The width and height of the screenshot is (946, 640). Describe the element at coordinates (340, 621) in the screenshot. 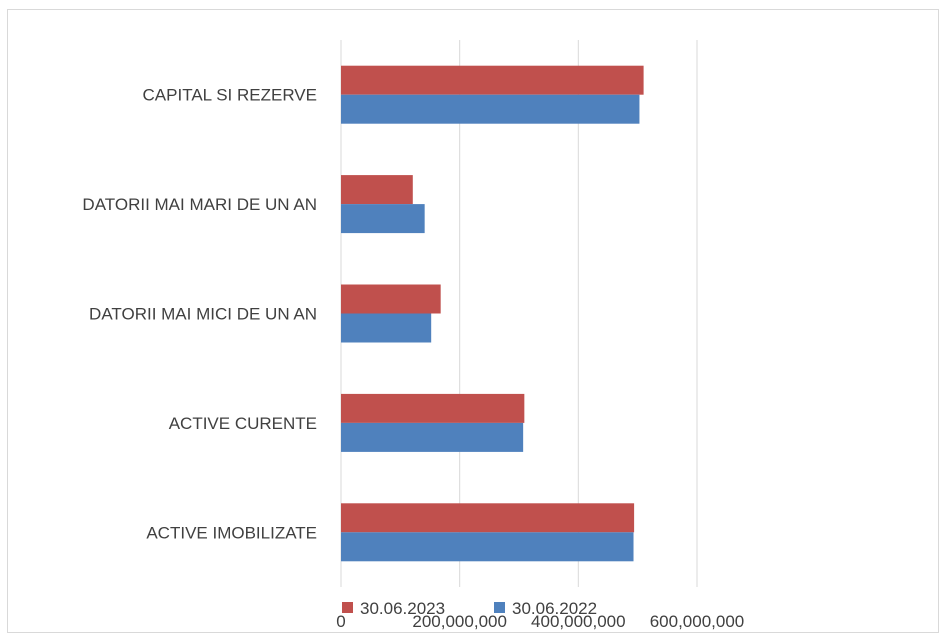

I see `x-tick-label-0: 0` at that location.